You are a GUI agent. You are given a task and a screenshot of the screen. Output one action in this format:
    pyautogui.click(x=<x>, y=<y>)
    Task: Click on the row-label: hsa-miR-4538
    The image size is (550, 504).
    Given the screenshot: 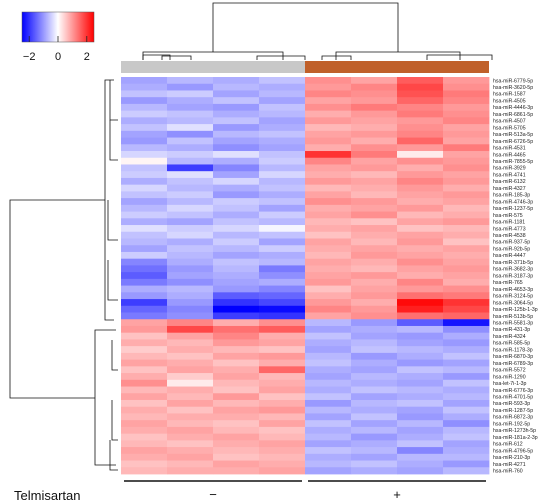 What is the action you would take?
    pyautogui.click(x=509, y=236)
    